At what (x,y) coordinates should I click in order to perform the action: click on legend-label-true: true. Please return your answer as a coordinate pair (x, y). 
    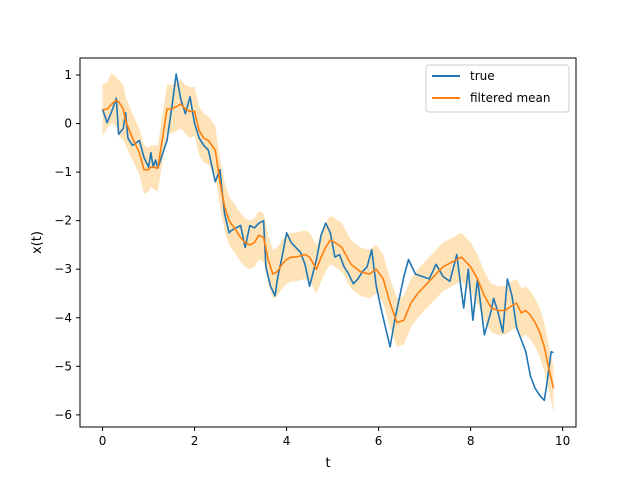
    Looking at the image, I should click on (482, 76).